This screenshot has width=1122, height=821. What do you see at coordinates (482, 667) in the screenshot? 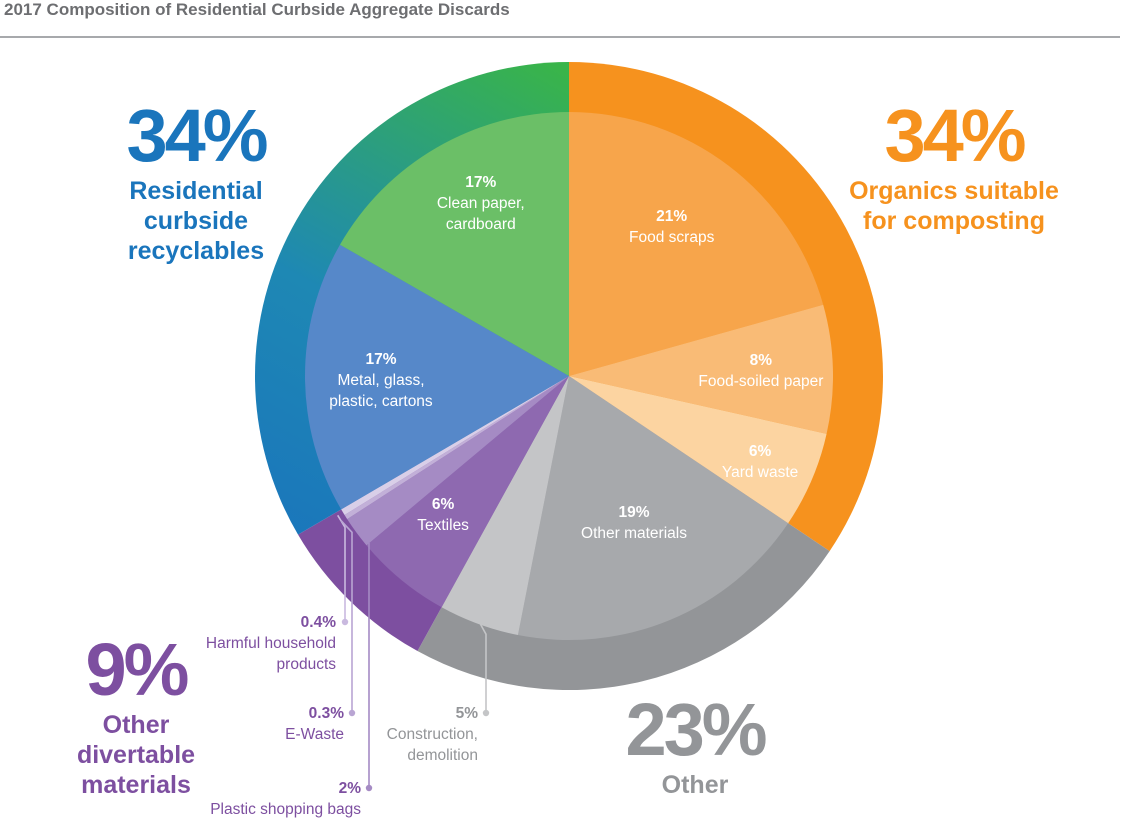
I see `leader-line-construction` at bounding box center [482, 667].